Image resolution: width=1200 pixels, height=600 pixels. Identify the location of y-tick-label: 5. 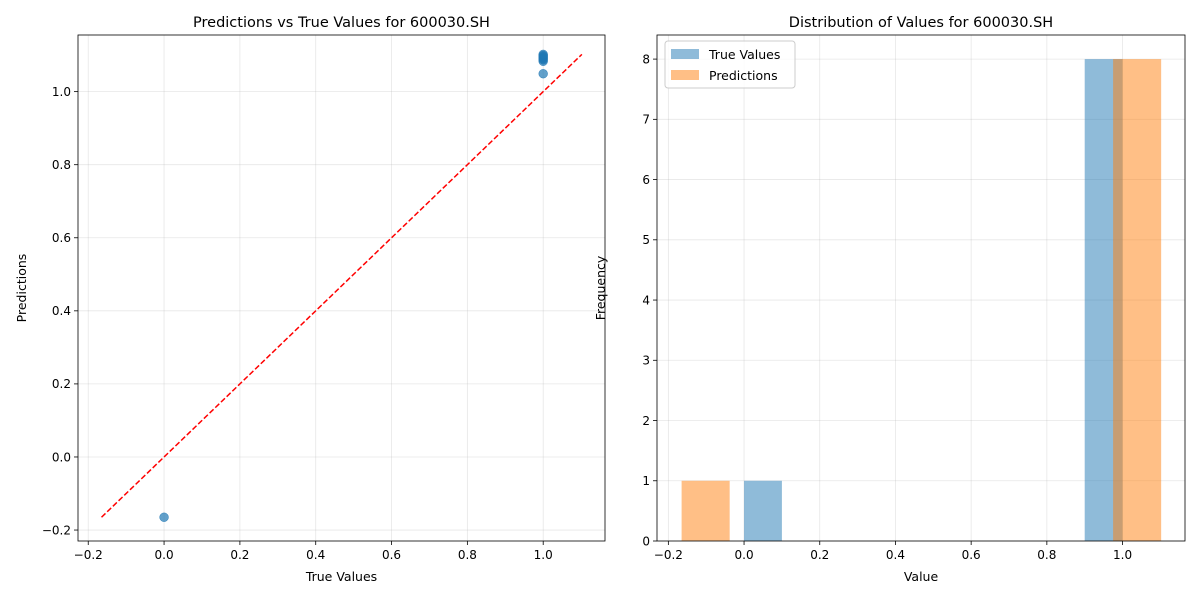
(646, 240).